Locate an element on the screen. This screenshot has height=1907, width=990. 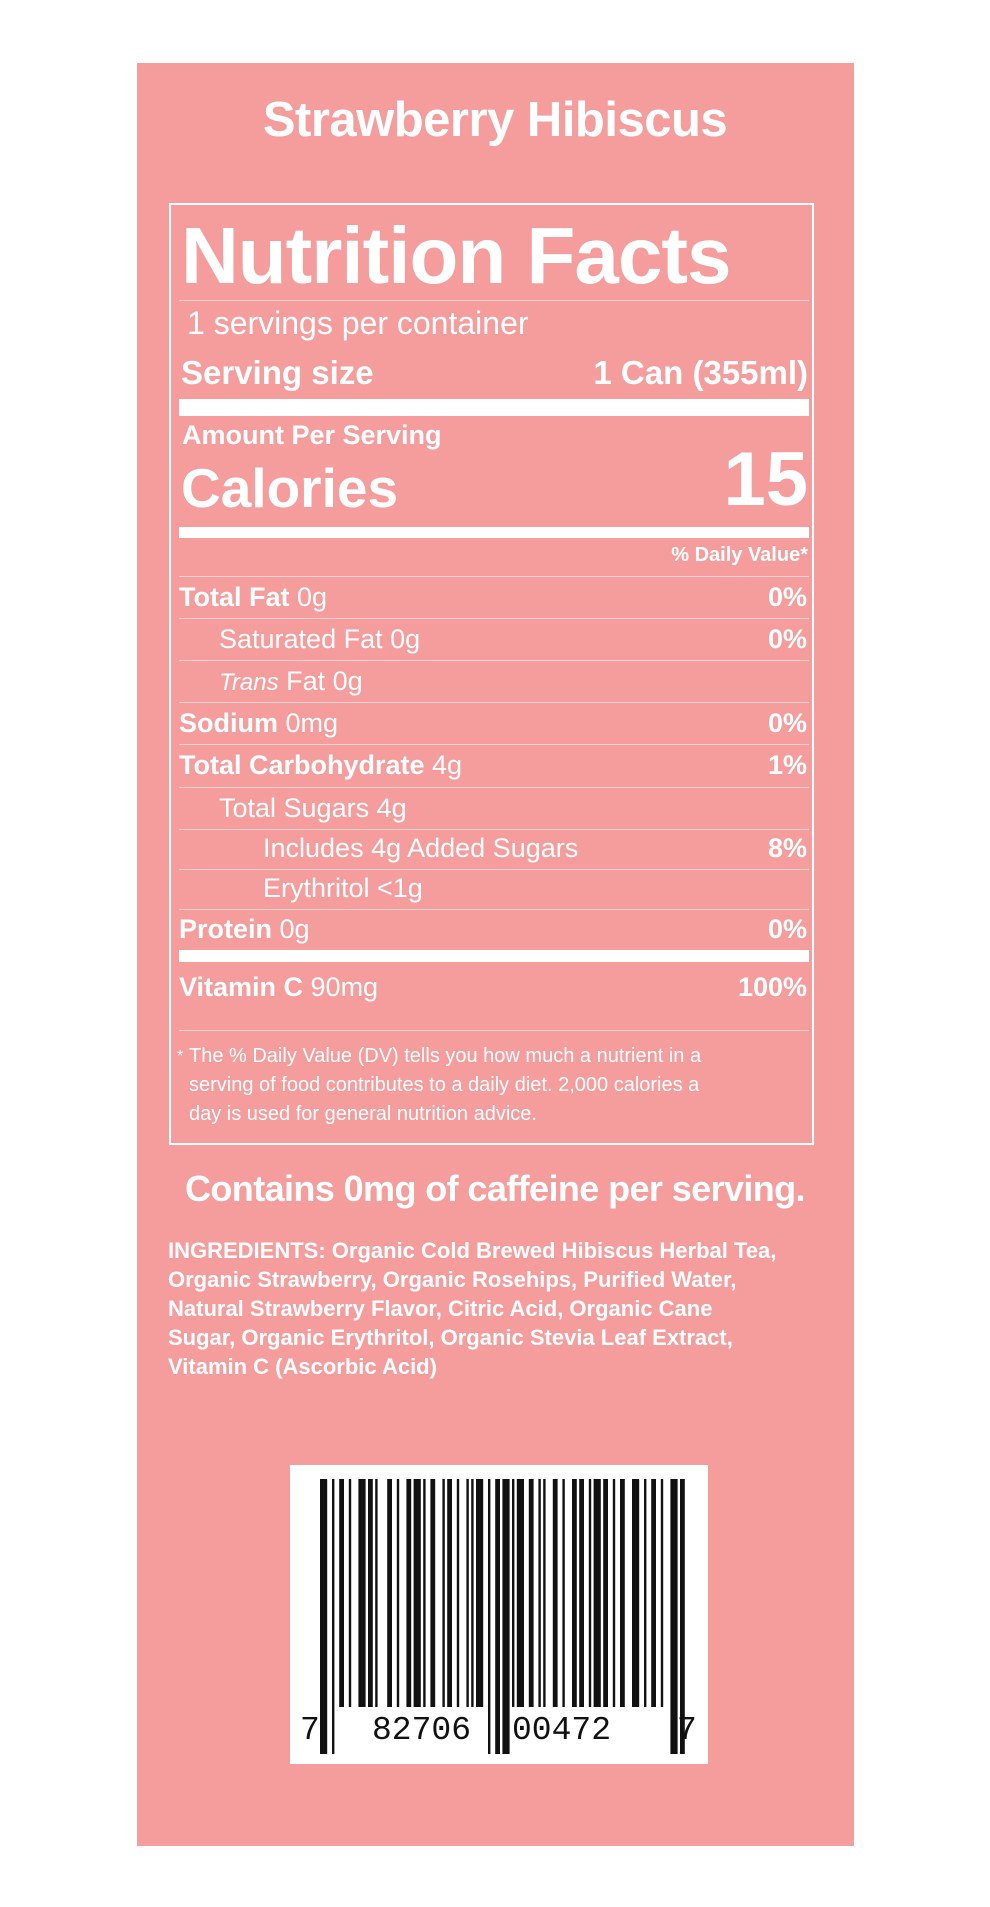
nutrient-name: Total Sugars 4g is located at coordinates (313, 808).